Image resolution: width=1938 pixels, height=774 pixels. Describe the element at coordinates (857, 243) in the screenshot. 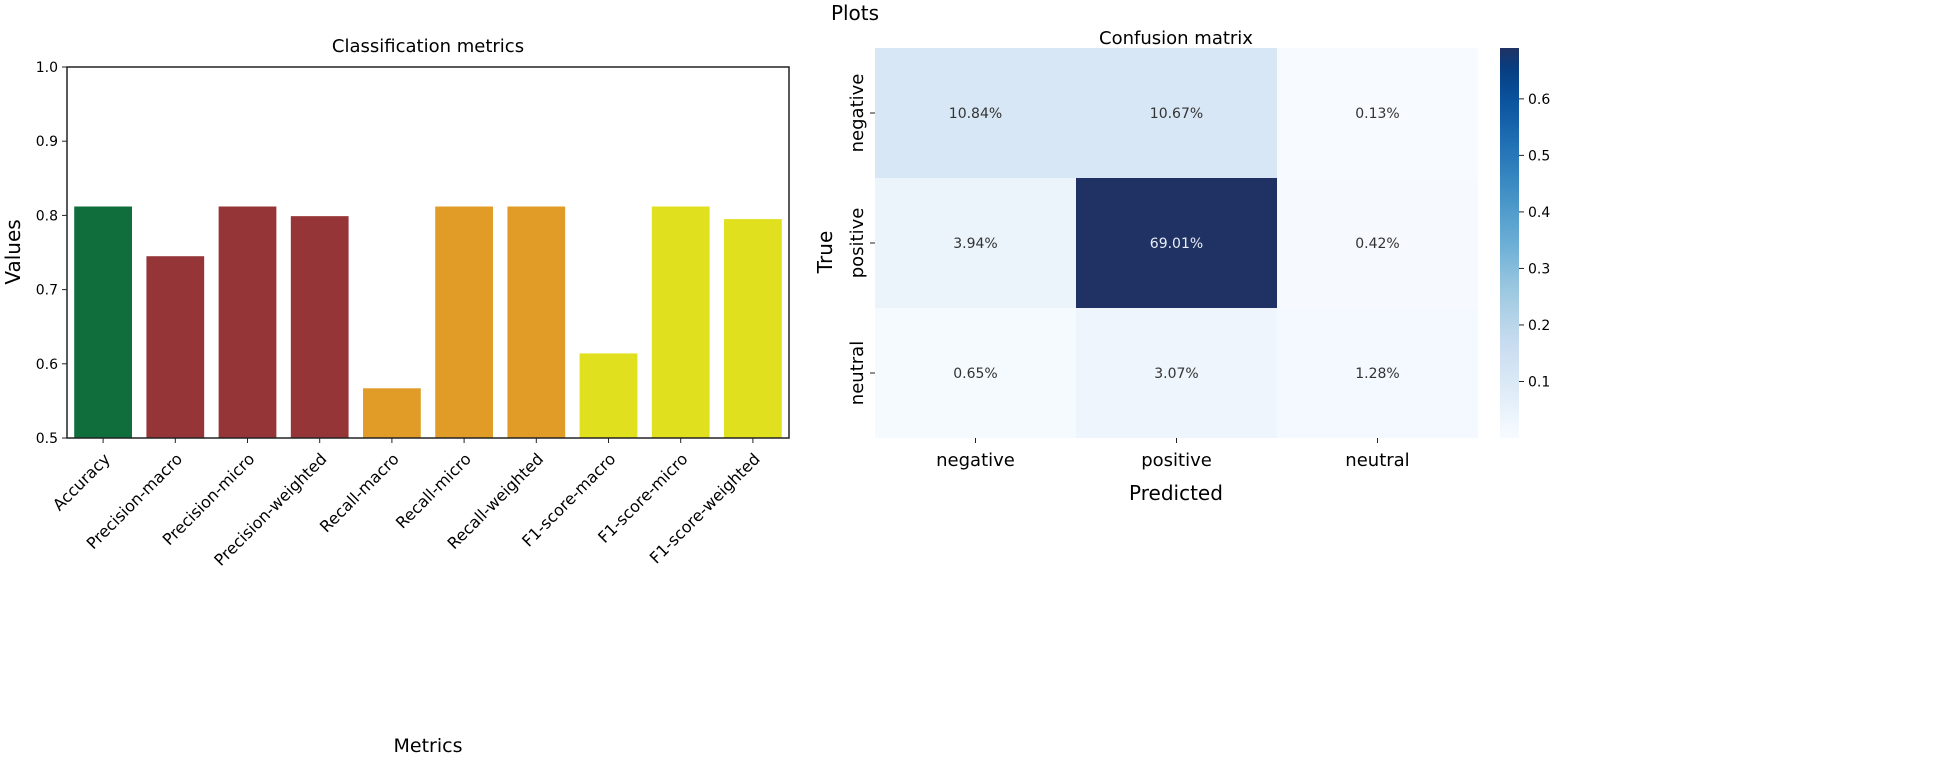

I see `y-tick-label: positive` at that location.